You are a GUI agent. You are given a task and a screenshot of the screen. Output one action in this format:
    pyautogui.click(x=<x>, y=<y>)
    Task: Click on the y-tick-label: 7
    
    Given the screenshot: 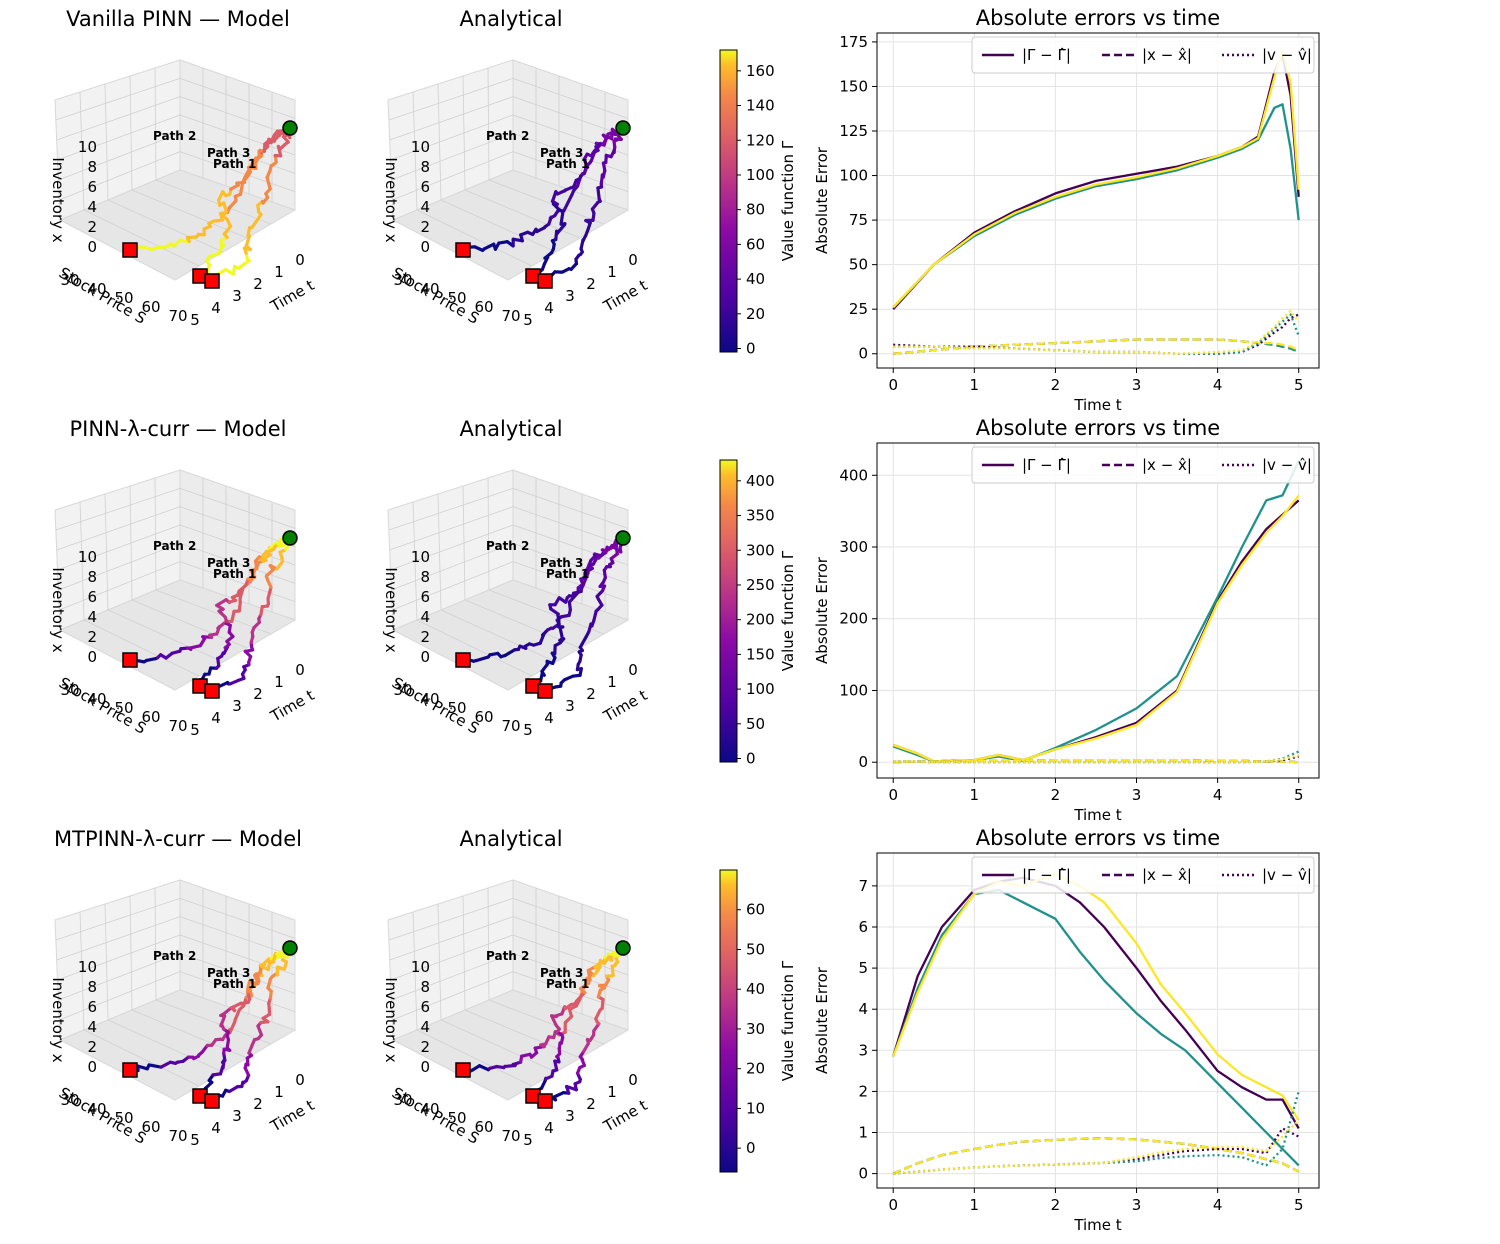 What is the action you would take?
    pyautogui.click(x=863, y=886)
    